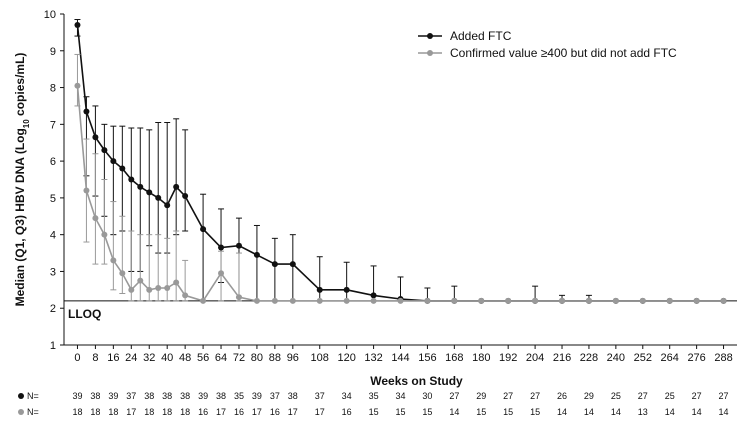  I want to click on x-tick-label: 72, so click(239, 358).